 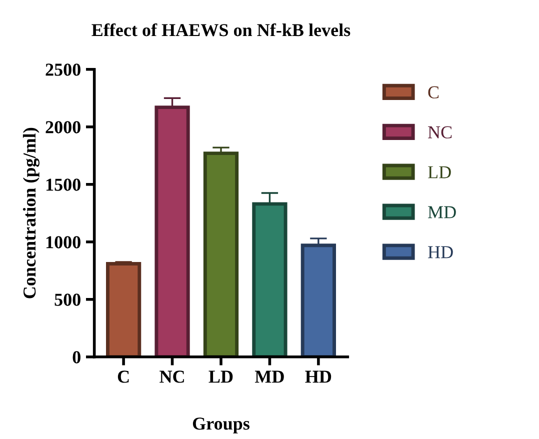 I want to click on y-tick-label: 1500, so click(x=63, y=184).